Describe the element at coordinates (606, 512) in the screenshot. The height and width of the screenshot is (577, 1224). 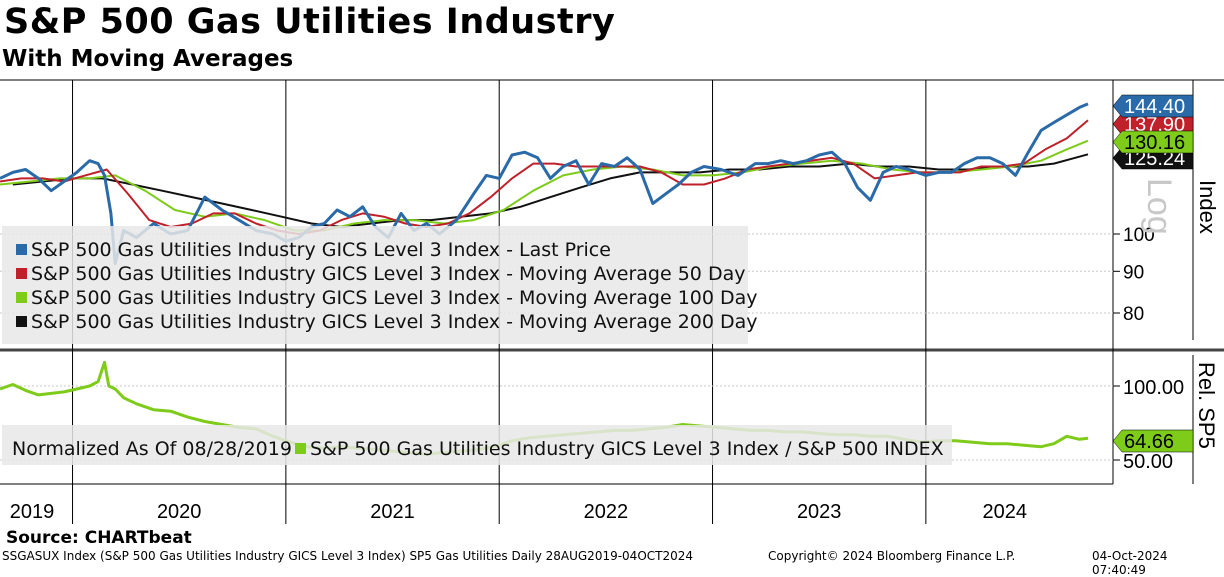
I see `x-tick-label: 2022` at that location.